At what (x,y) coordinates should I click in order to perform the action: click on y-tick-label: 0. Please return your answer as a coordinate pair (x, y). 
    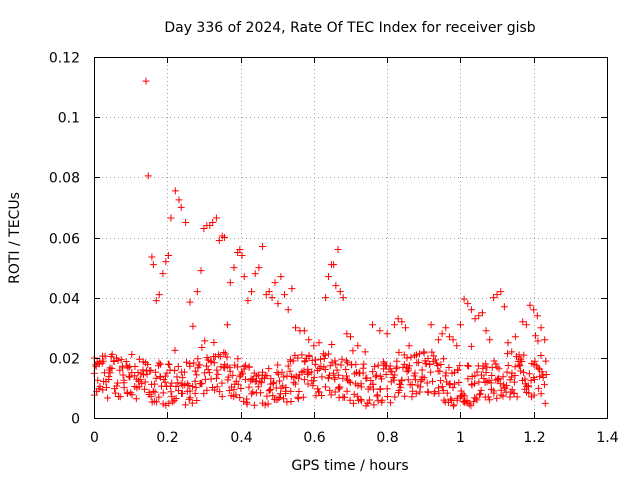
    Looking at the image, I should click on (75, 420).